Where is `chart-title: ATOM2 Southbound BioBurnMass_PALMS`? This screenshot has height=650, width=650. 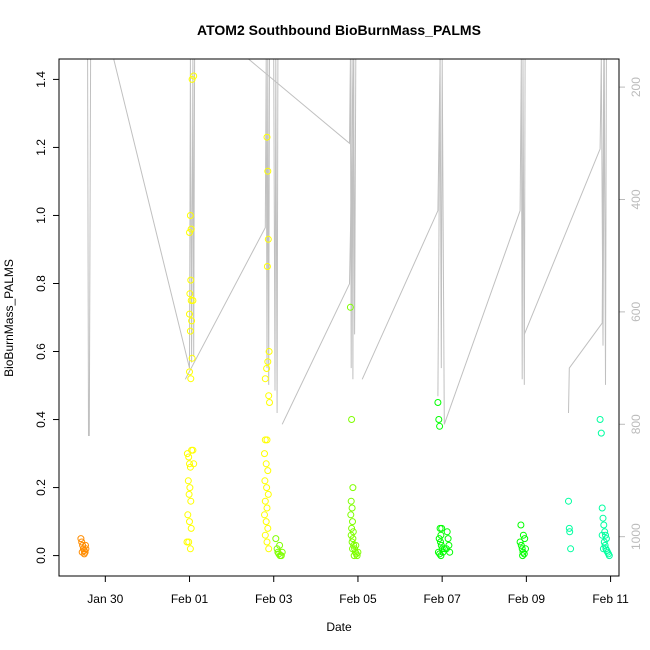
chart-title: ATOM2 Southbound BioBurnMass_PALMS is located at coordinates (339, 30).